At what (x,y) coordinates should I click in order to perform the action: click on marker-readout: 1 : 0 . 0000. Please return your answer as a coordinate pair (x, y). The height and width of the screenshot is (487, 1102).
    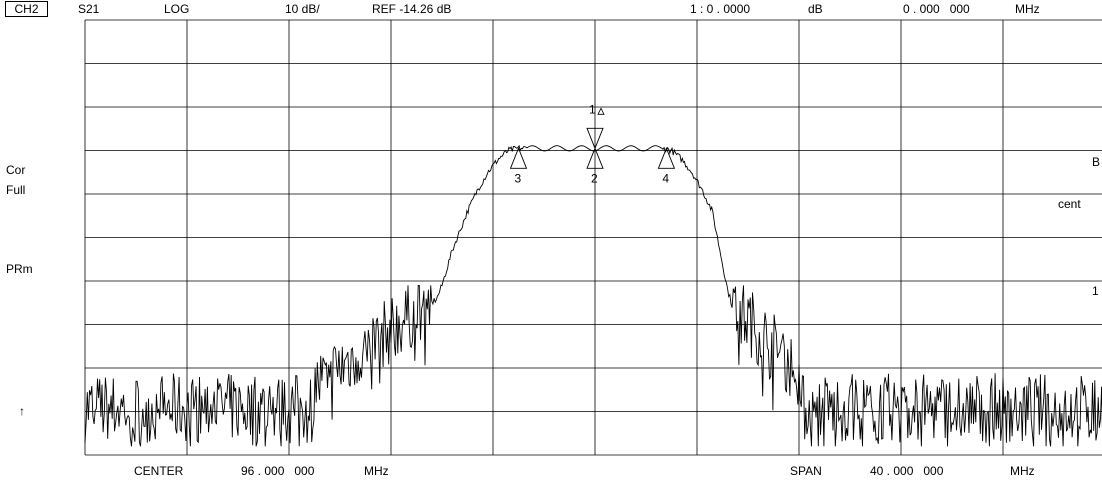
    Looking at the image, I should click on (720, 9).